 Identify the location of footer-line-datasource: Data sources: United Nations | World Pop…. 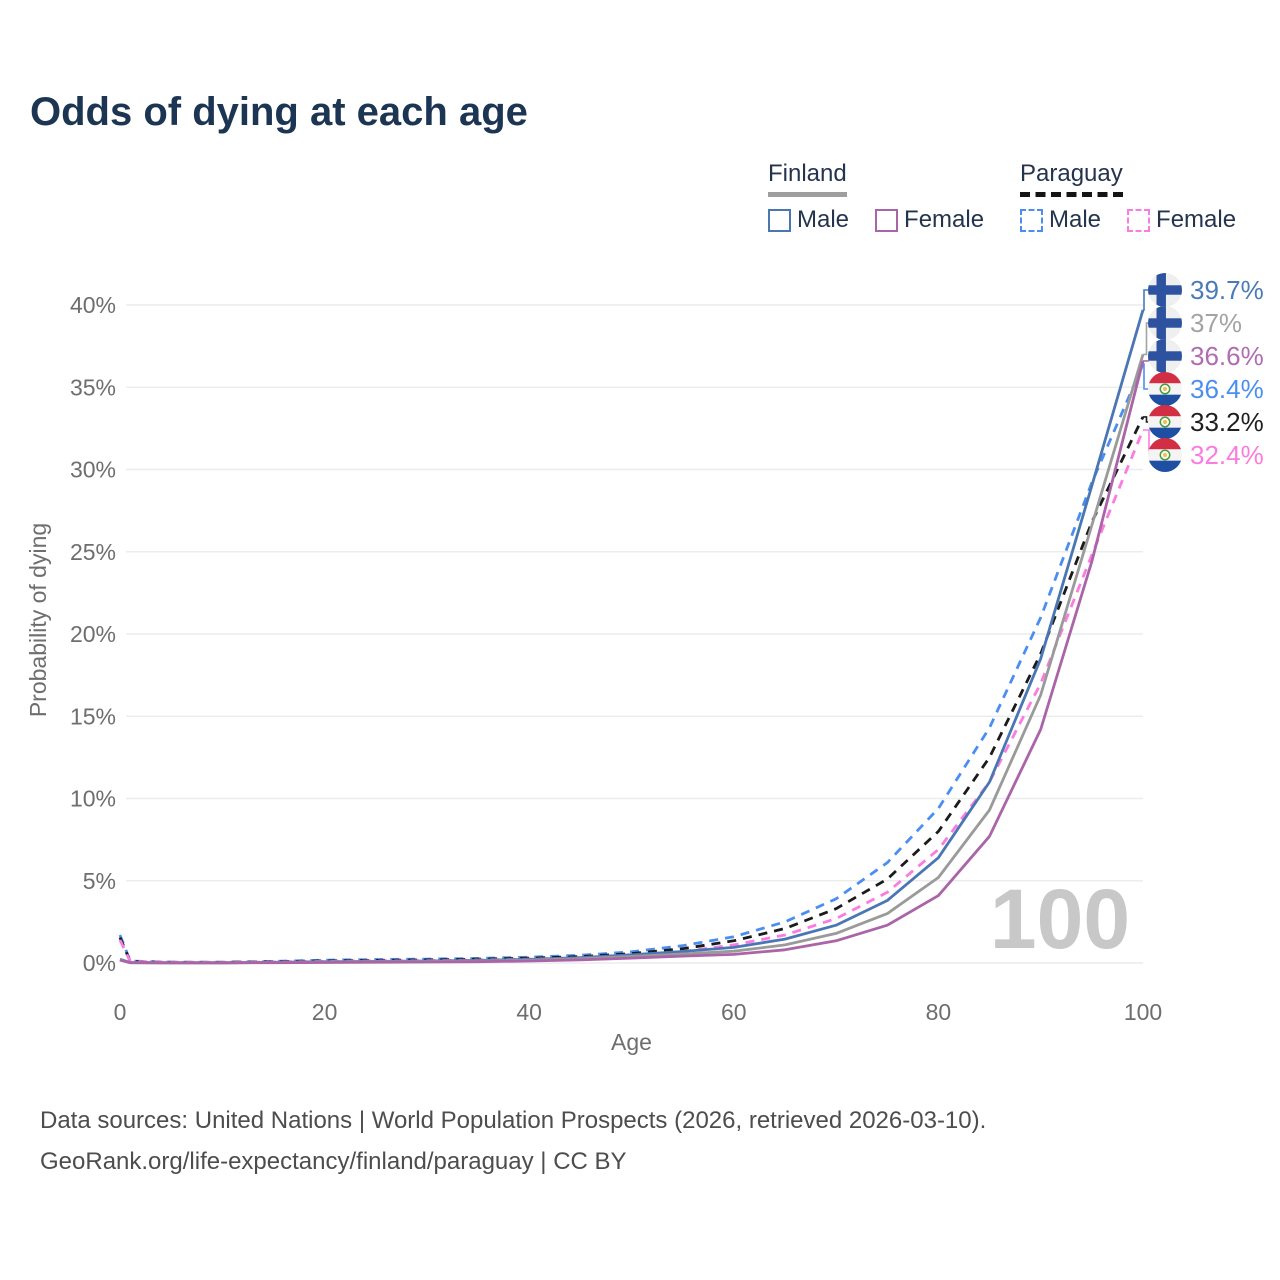
(513, 1120).